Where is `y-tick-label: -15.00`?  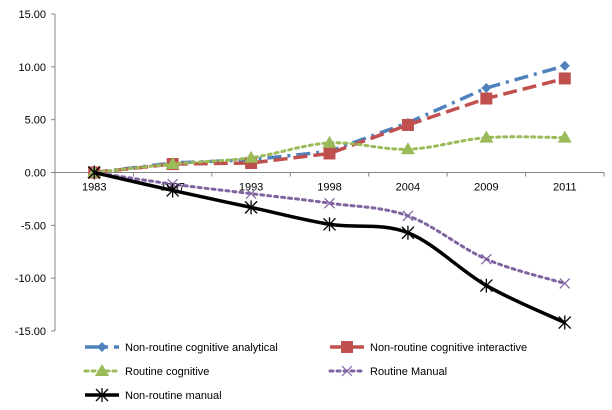
y-tick-label: -15.00 is located at coordinates (30, 332).